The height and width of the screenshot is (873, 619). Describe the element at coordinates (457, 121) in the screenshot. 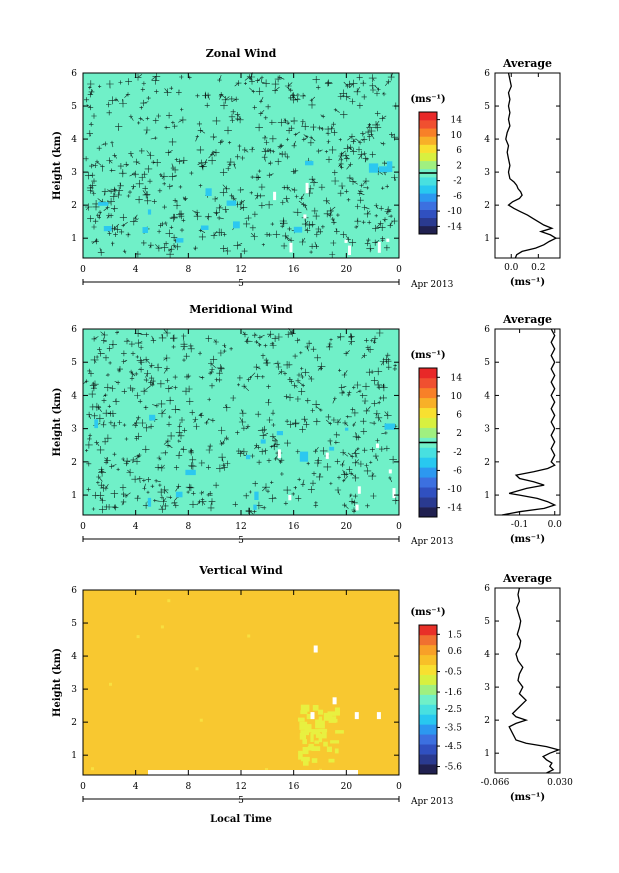

I see `zonal-colorbar-tick-label: 14` at that location.